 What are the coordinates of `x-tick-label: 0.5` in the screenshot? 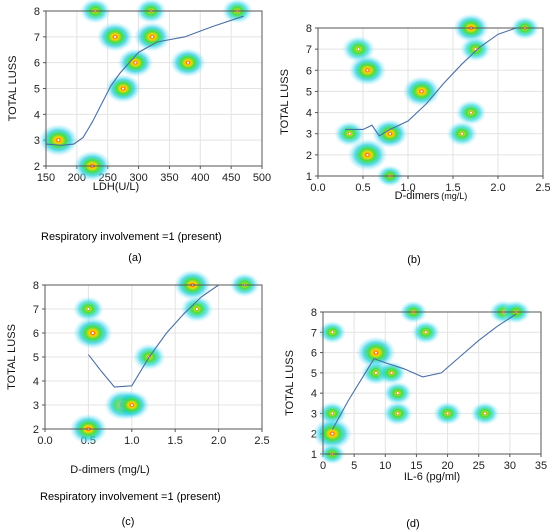 It's located at (362, 188).